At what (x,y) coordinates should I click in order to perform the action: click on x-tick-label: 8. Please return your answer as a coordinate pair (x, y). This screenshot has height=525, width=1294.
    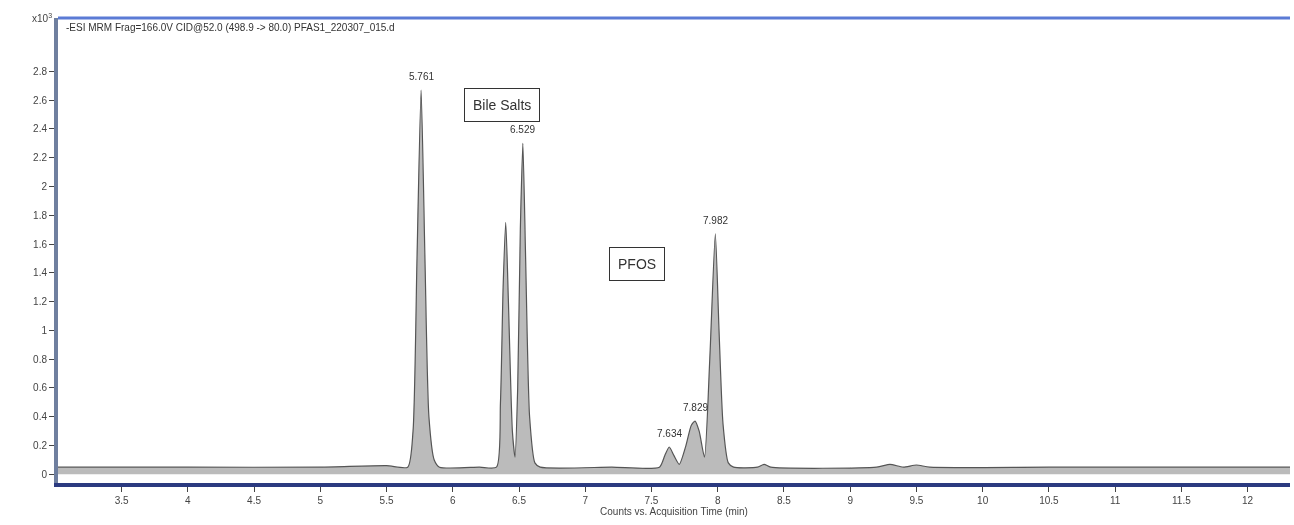
    Looking at the image, I should click on (717, 500).